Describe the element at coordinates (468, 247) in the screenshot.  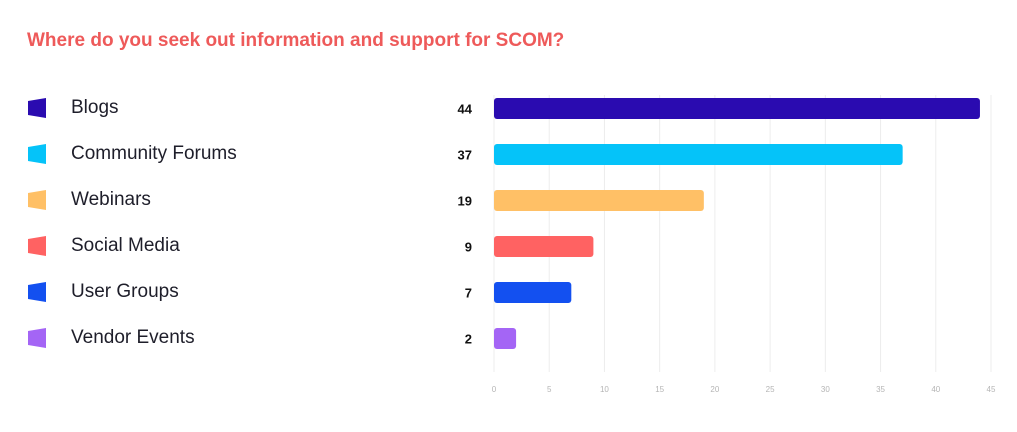
I see `value-label: 9` at that location.